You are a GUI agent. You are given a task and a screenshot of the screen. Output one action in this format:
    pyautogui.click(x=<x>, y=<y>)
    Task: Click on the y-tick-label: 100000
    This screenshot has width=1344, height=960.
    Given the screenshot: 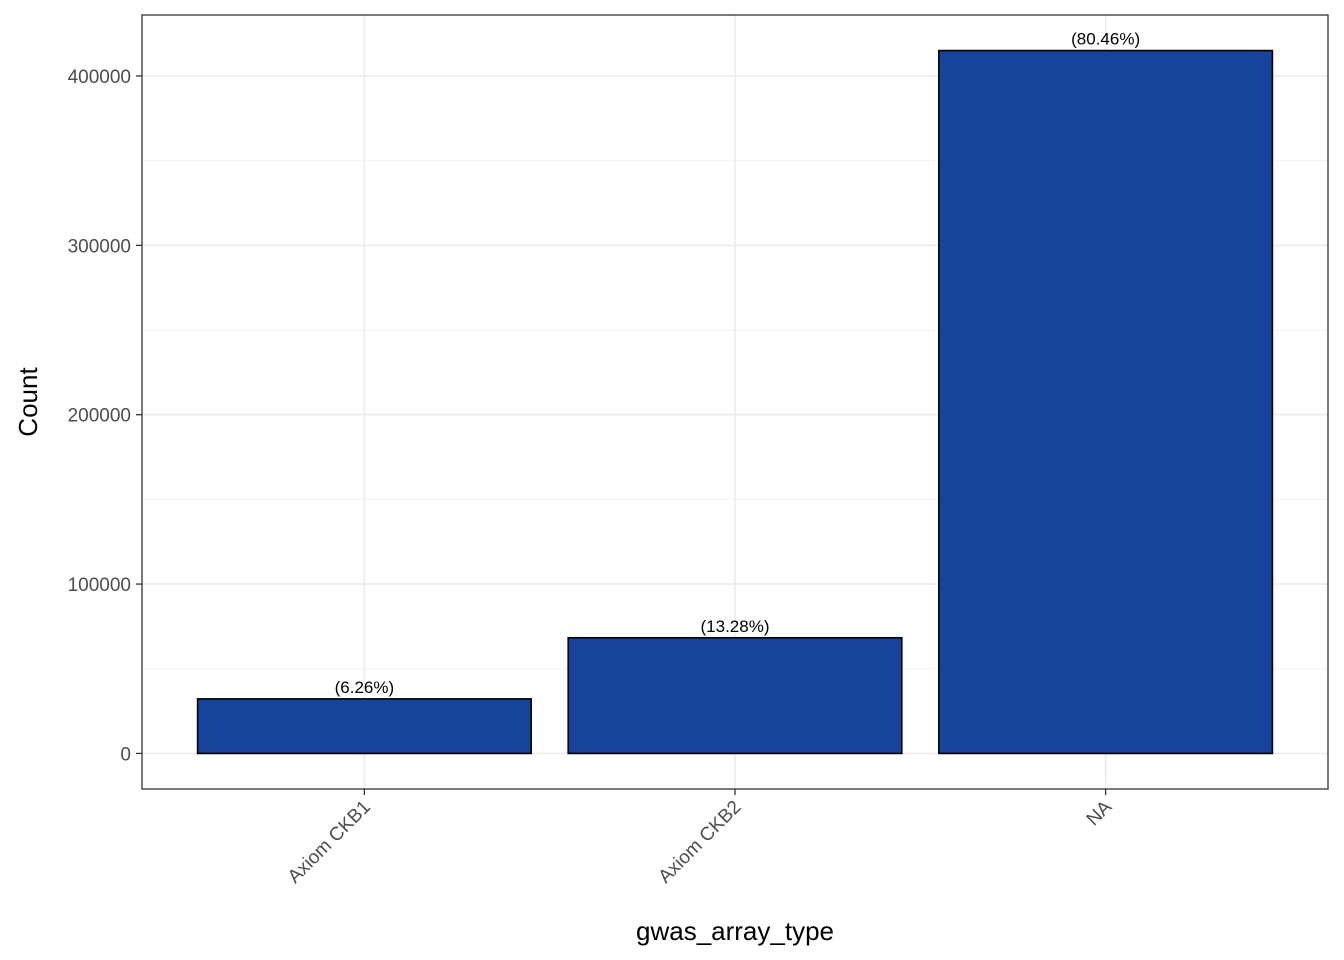 What is the action you would take?
    pyautogui.click(x=99, y=585)
    